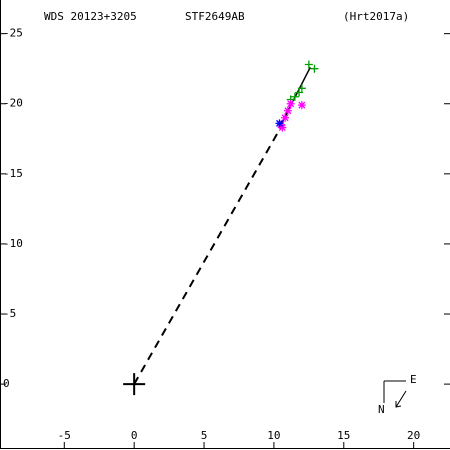 Image resolution: width=450 pixels, height=450 pixels. I want to click on y-tick-label: -5, so click(9, 313).